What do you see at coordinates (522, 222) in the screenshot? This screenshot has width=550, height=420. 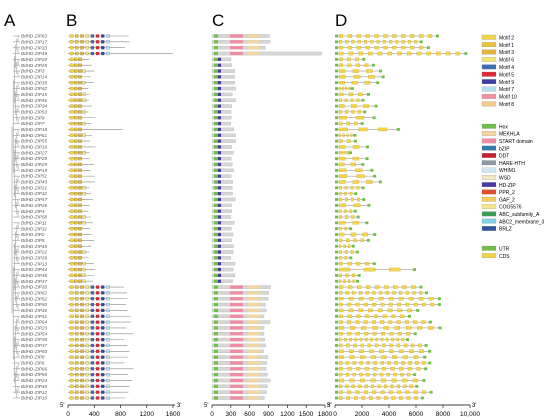 I see `domain-legend-label: ABC2_membrane_3` at bounding box center [522, 222].